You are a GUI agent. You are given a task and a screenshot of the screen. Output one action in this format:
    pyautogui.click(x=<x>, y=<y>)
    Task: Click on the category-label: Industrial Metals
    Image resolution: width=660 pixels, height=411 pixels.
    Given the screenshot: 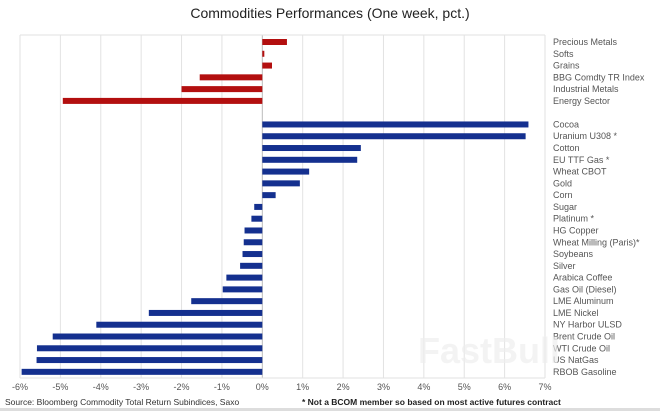 What is the action you would take?
    pyautogui.click(x=586, y=89)
    